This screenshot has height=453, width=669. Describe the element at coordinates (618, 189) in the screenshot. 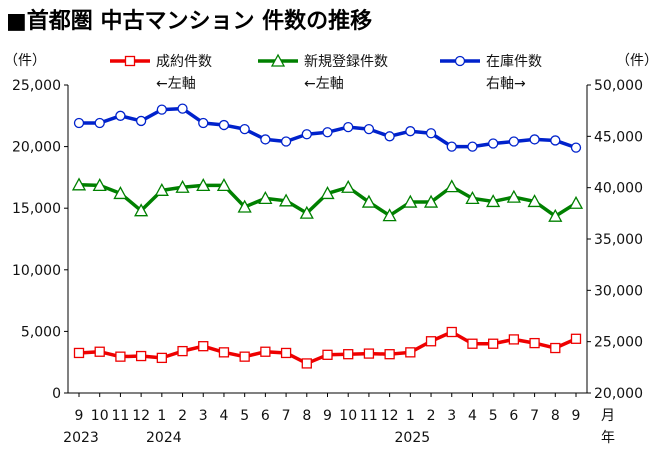

I see `right-tick-label: 40,000` at that location.